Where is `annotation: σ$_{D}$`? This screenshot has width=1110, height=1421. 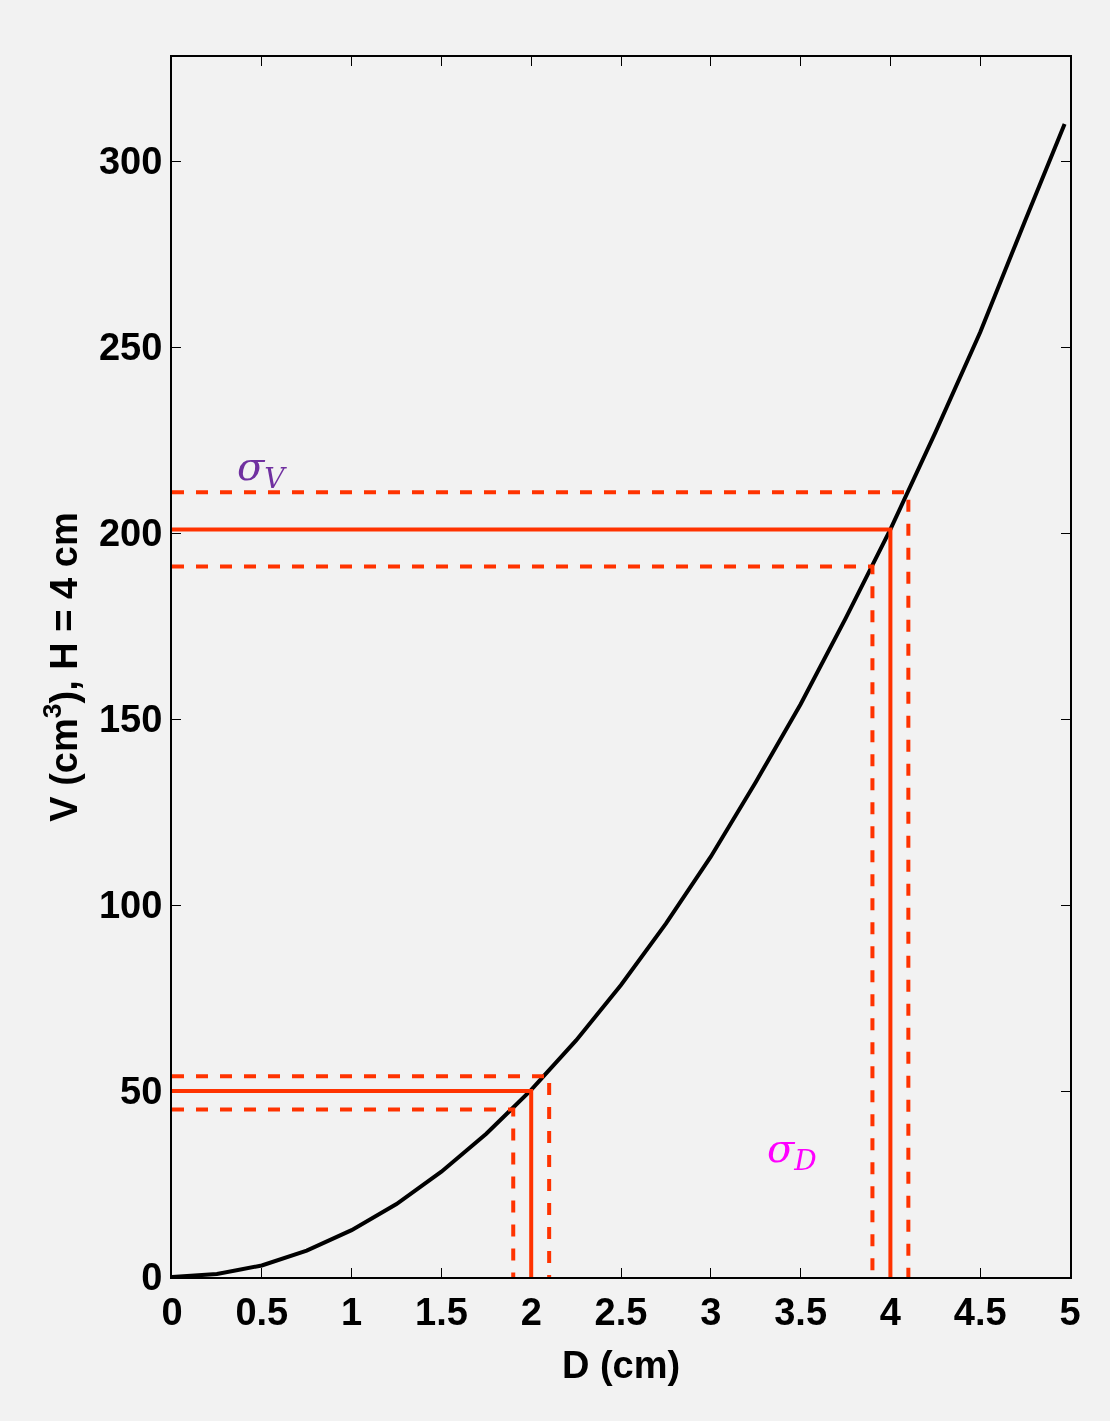 annotation: σ$_{D}$ is located at coordinates (792, 1151).